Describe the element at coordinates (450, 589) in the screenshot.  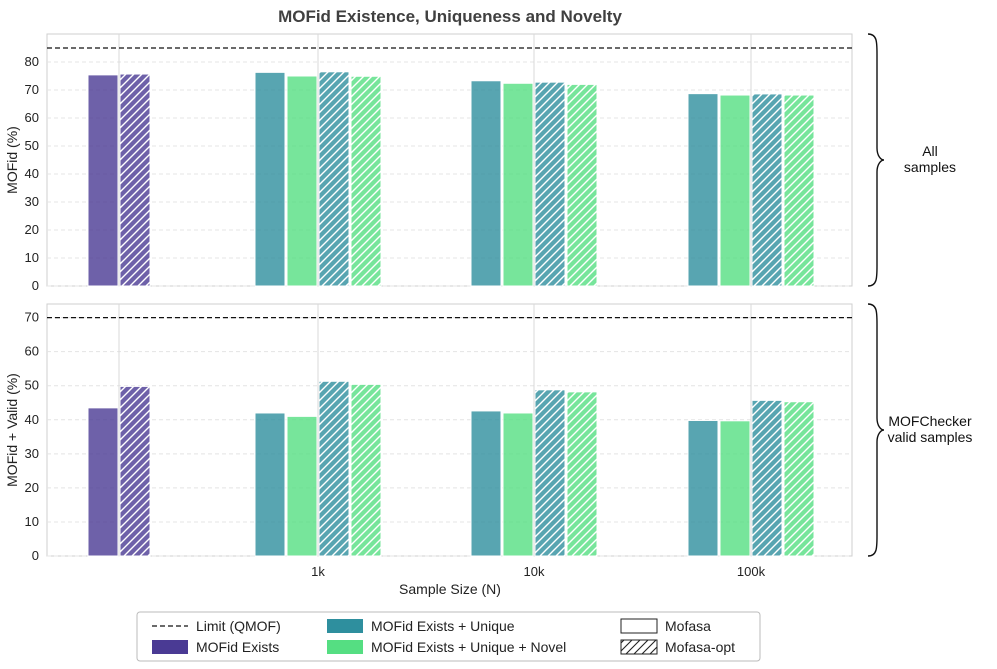
I see `x-axis-label: Sample Size (N)` at that location.